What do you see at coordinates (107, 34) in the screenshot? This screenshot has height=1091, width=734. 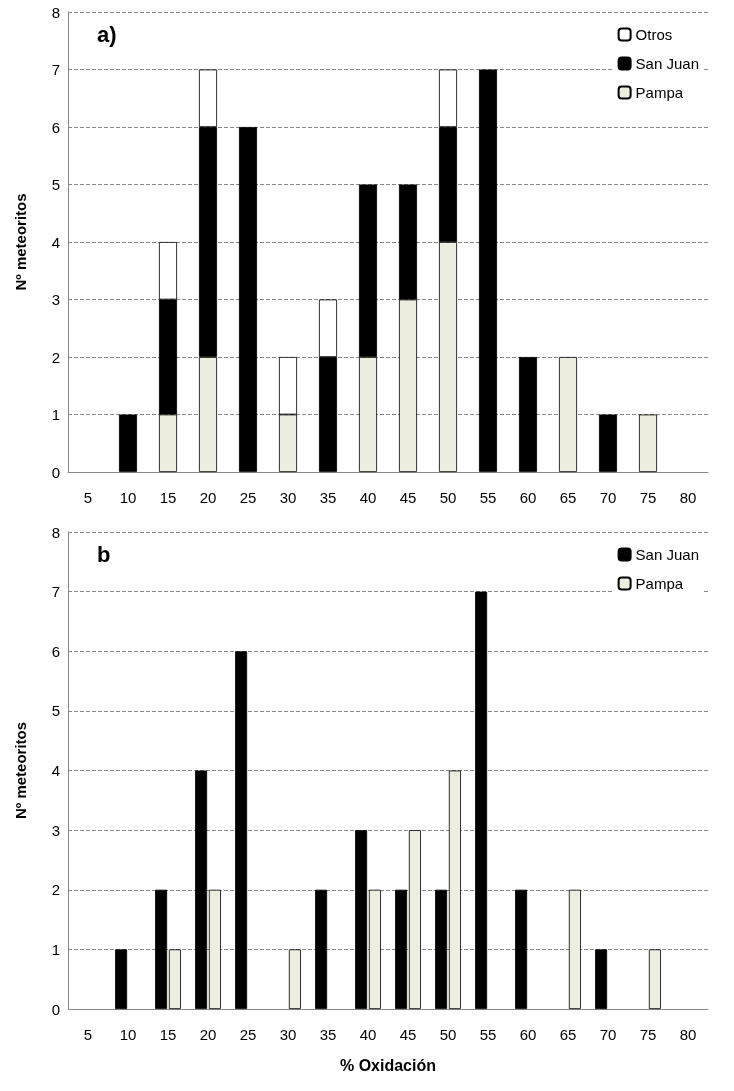 I see `chart-title: a)` at bounding box center [107, 34].